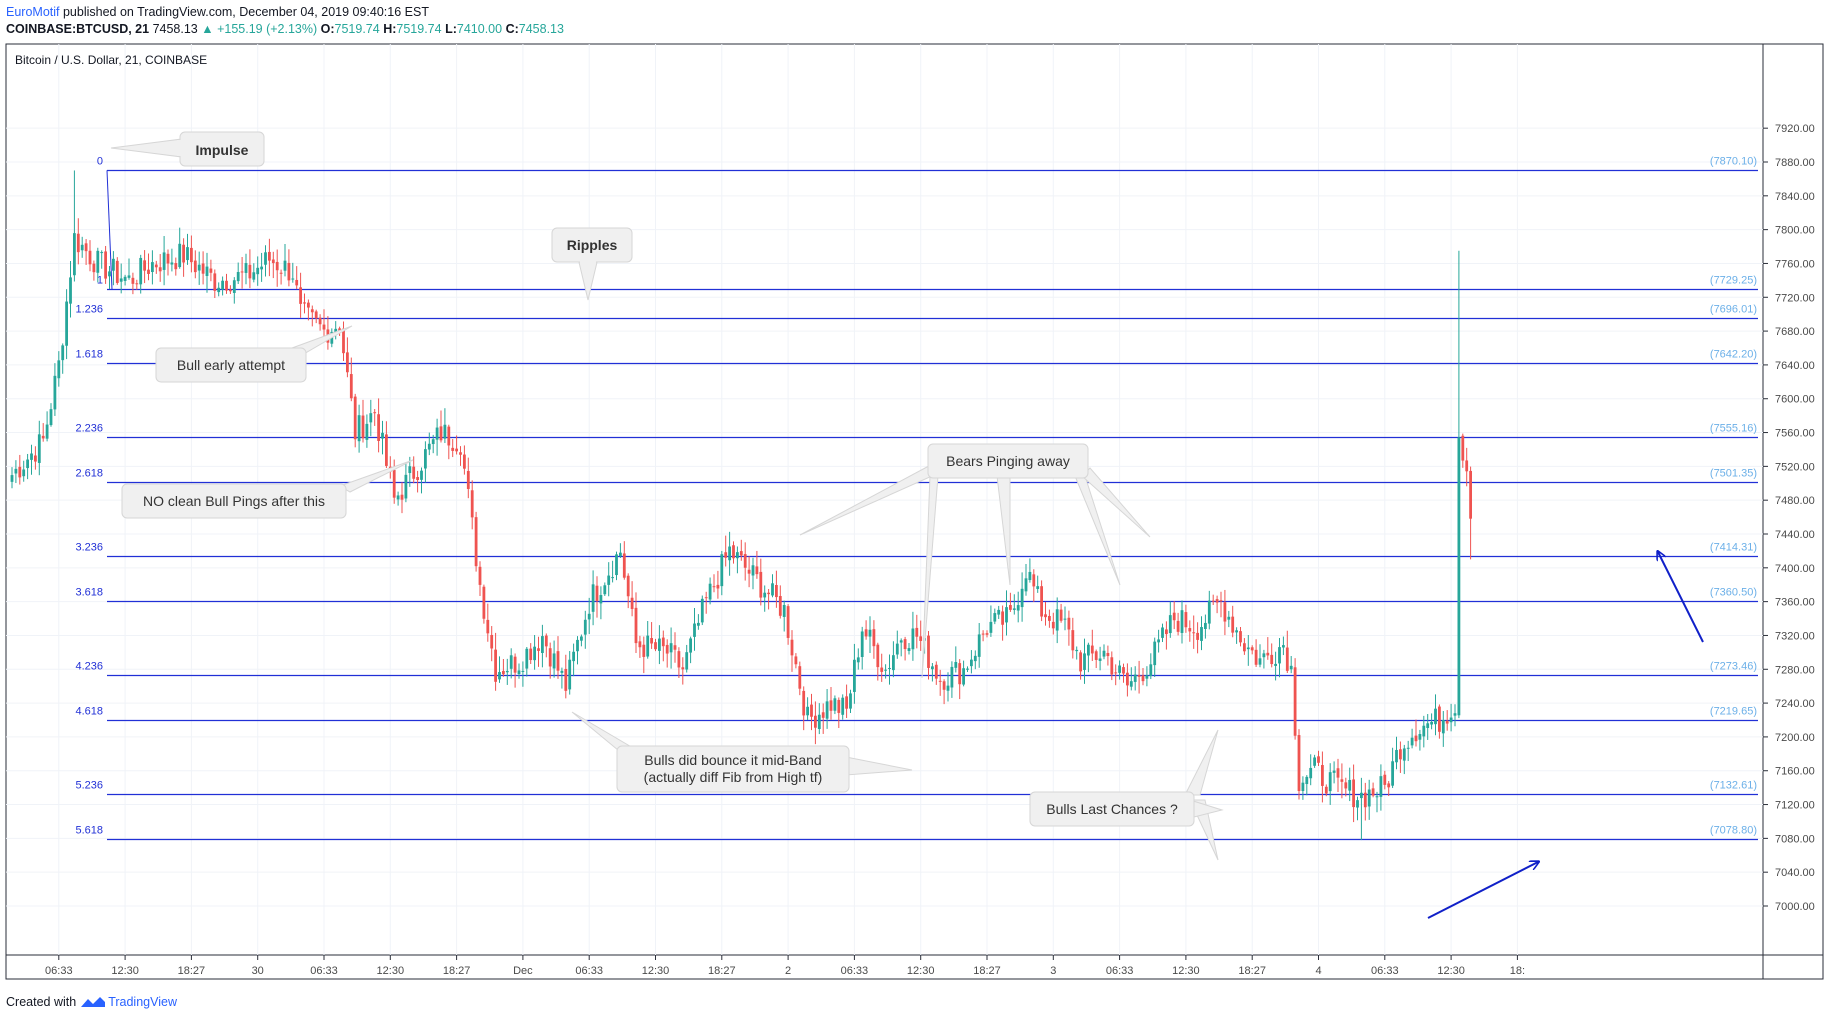 The image size is (1828, 1018). Describe the element at coordinates (523, 971) in the screenshot. I see `time-tick-label: Dec` at that location.